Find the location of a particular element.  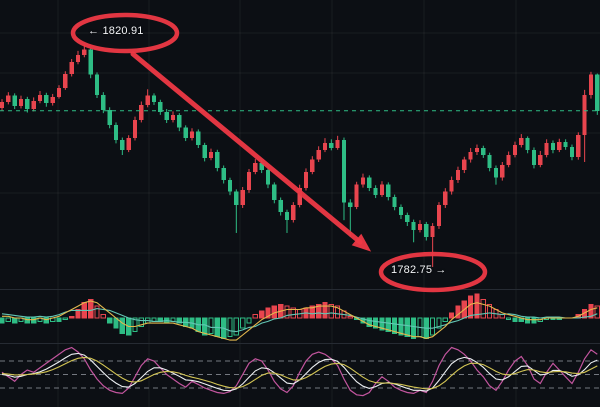

high-circle-annotation is located at coordinates (125, 33).